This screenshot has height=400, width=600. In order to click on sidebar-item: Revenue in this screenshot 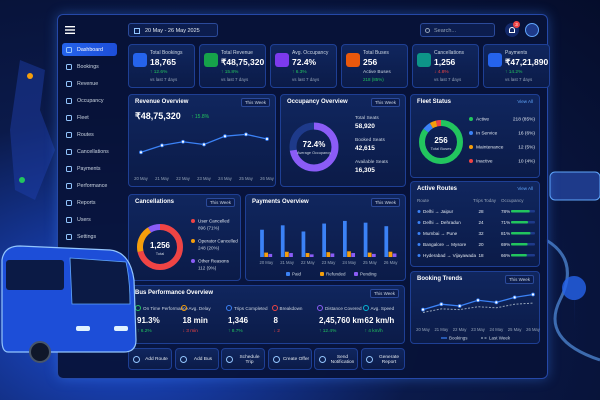, I will do `click(89, 83)`.